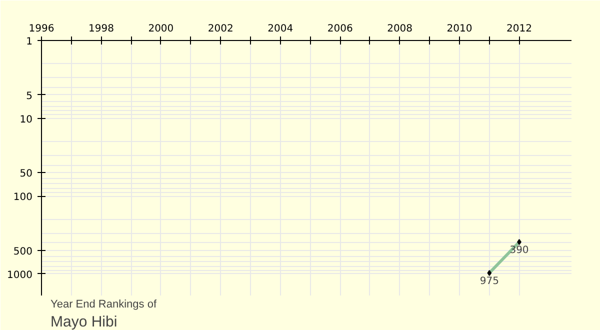  I want to click on y-tick-label: 100, so click(23, 198).